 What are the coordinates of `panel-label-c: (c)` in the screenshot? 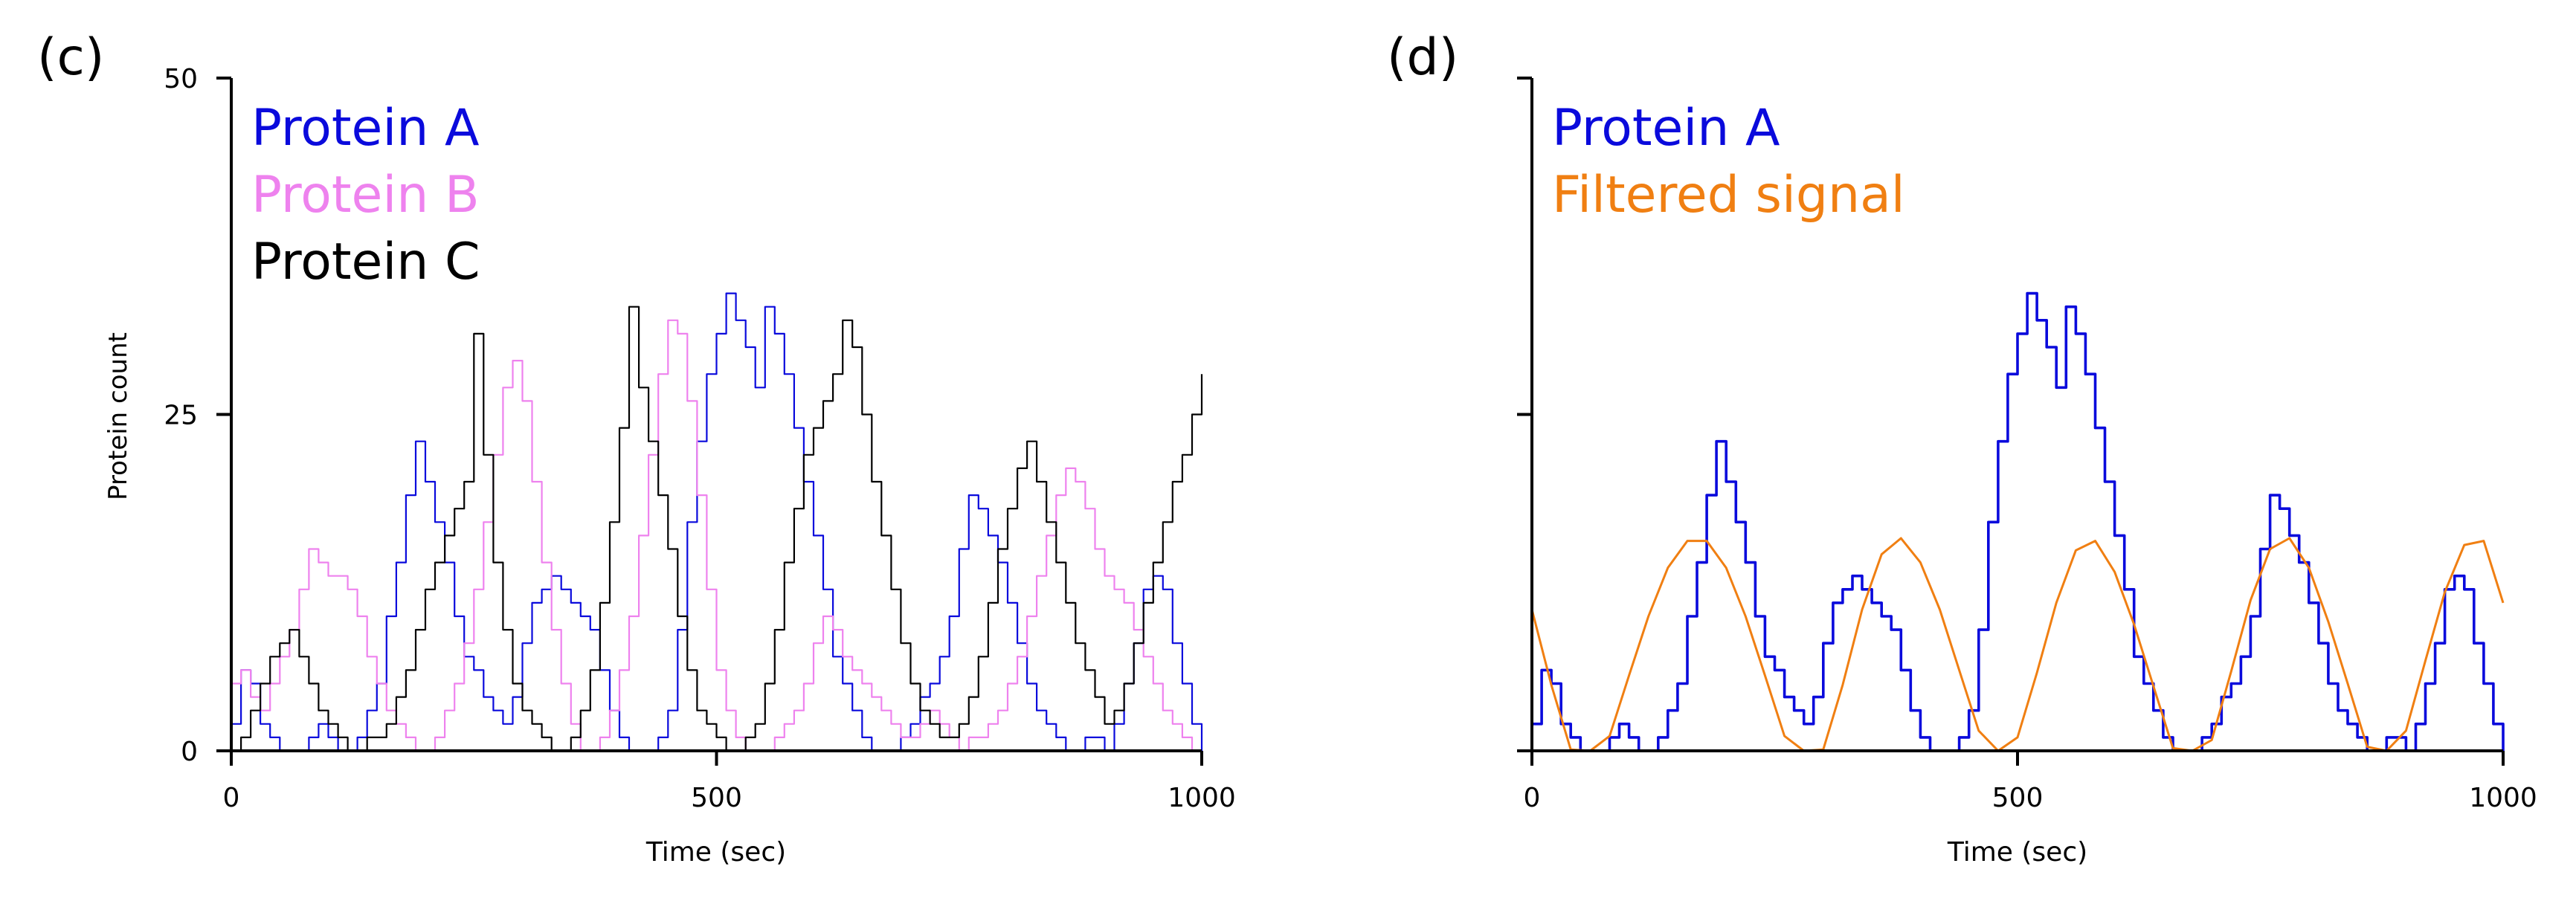 It's located at (70, 58).